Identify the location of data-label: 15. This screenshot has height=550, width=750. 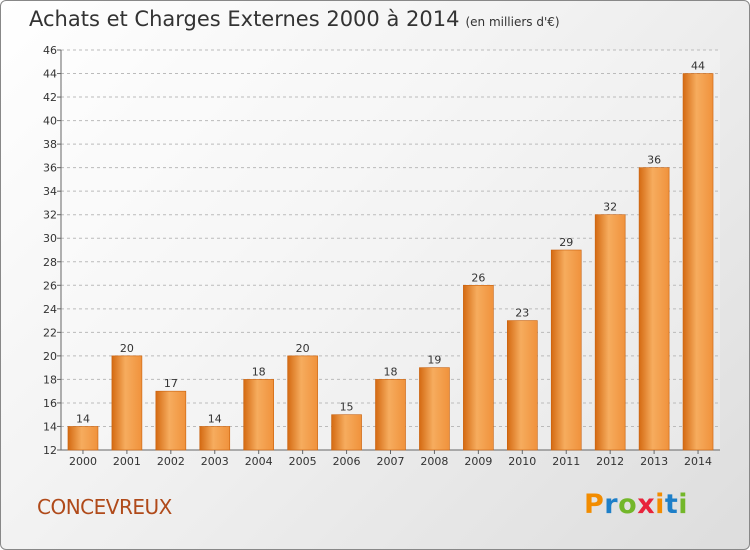
(347, 407).